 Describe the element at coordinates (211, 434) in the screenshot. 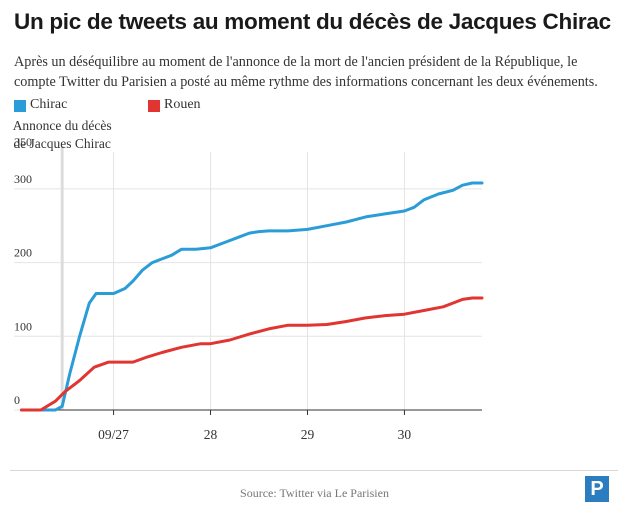

I see `x-tick-label: 28` at that location.